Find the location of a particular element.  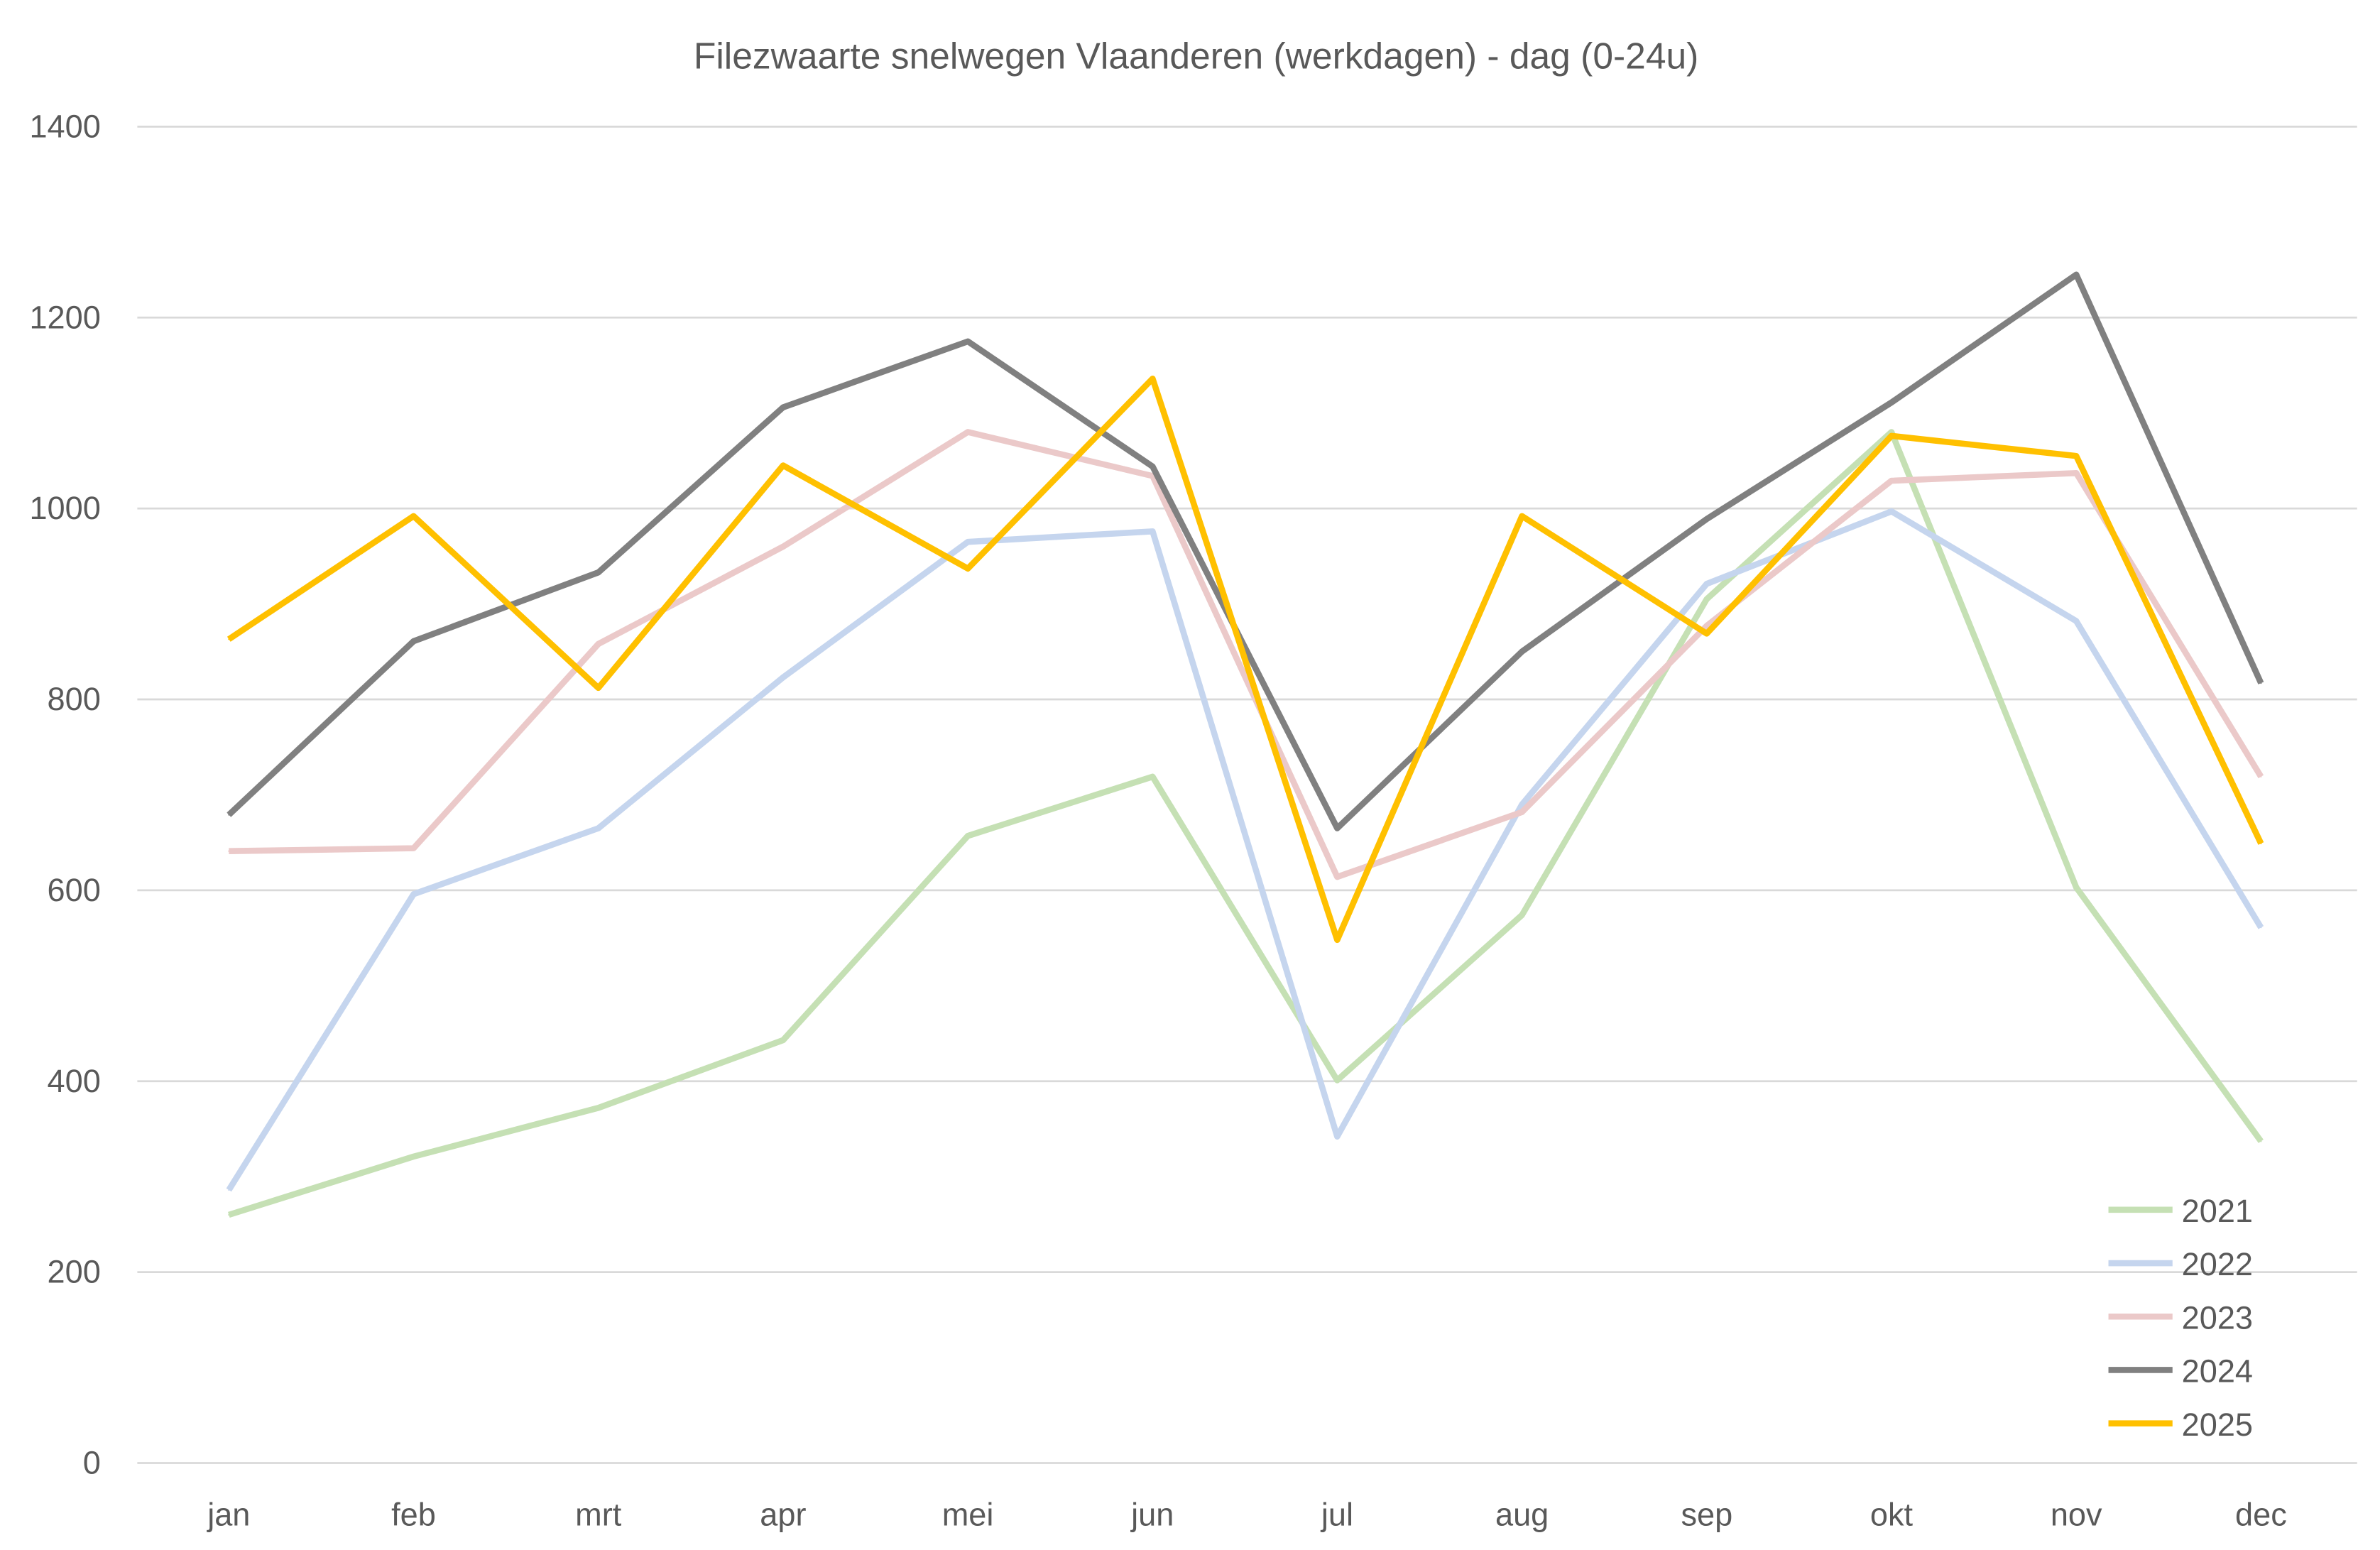

x-tick-label: mrt is located at coordinates (599, 1515).